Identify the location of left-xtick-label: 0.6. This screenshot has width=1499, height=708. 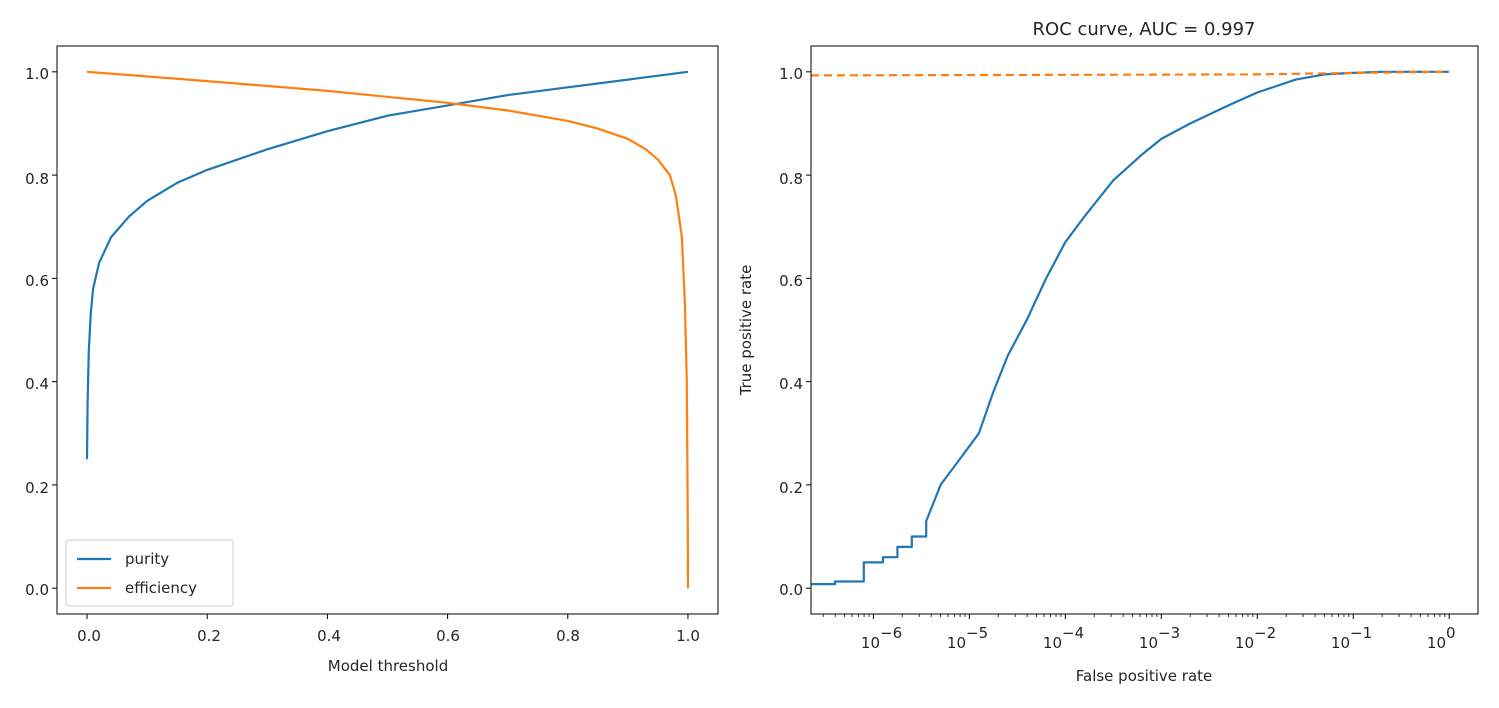
(448, 636).